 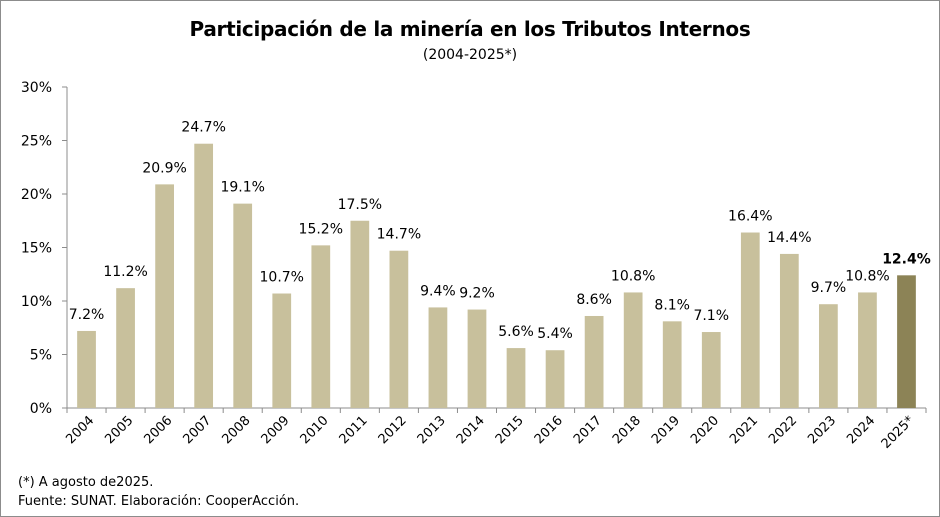 What do you see at coordinates (750, 217) in the screenshot?
I see `data-label: 16.4%` at bounding box center [750, 217].